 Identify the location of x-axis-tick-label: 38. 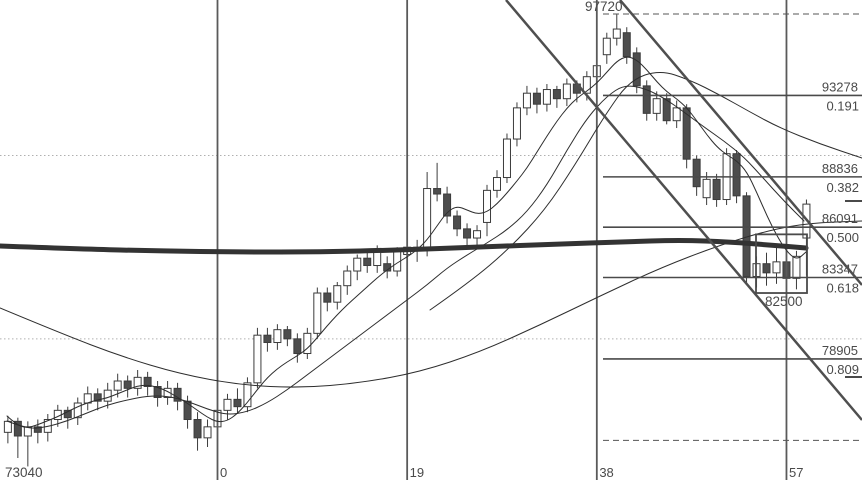
(606, 472).